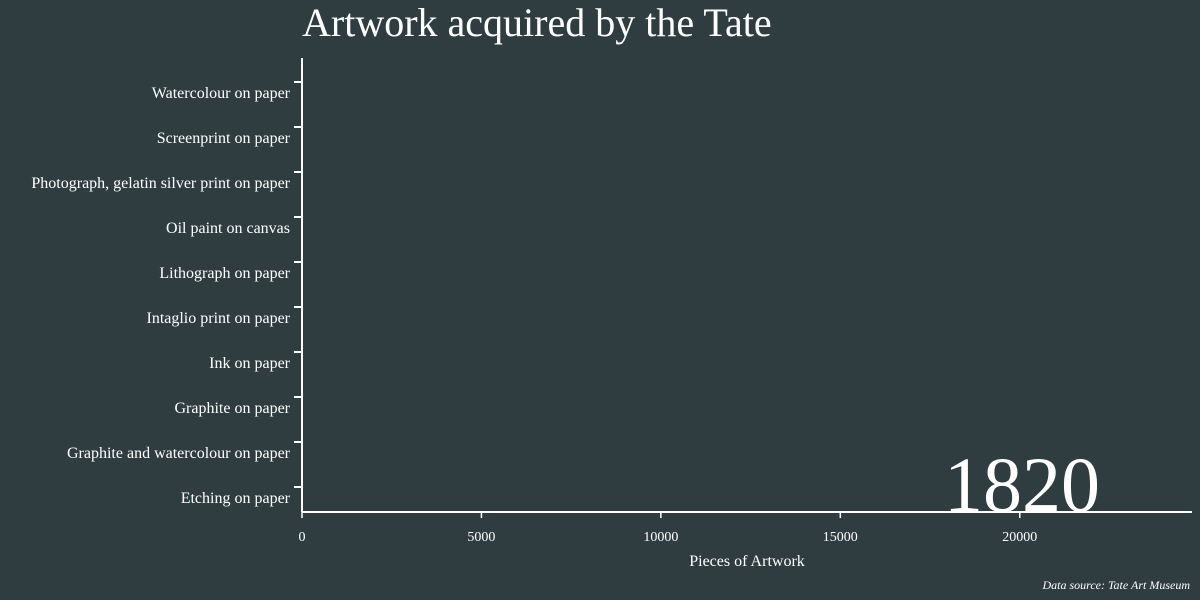 This screenshot has width=1200, height=600. Describe the element at coordinates (660, 537) in the screenshot. I see `x-tick-label: 10000` at that location.